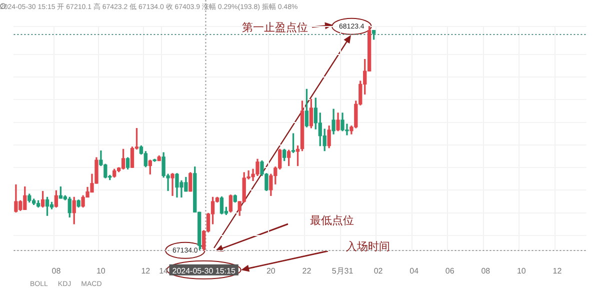 The image size is (600, 292). I want to click on x-tick-label: 20, so click(271, 271).